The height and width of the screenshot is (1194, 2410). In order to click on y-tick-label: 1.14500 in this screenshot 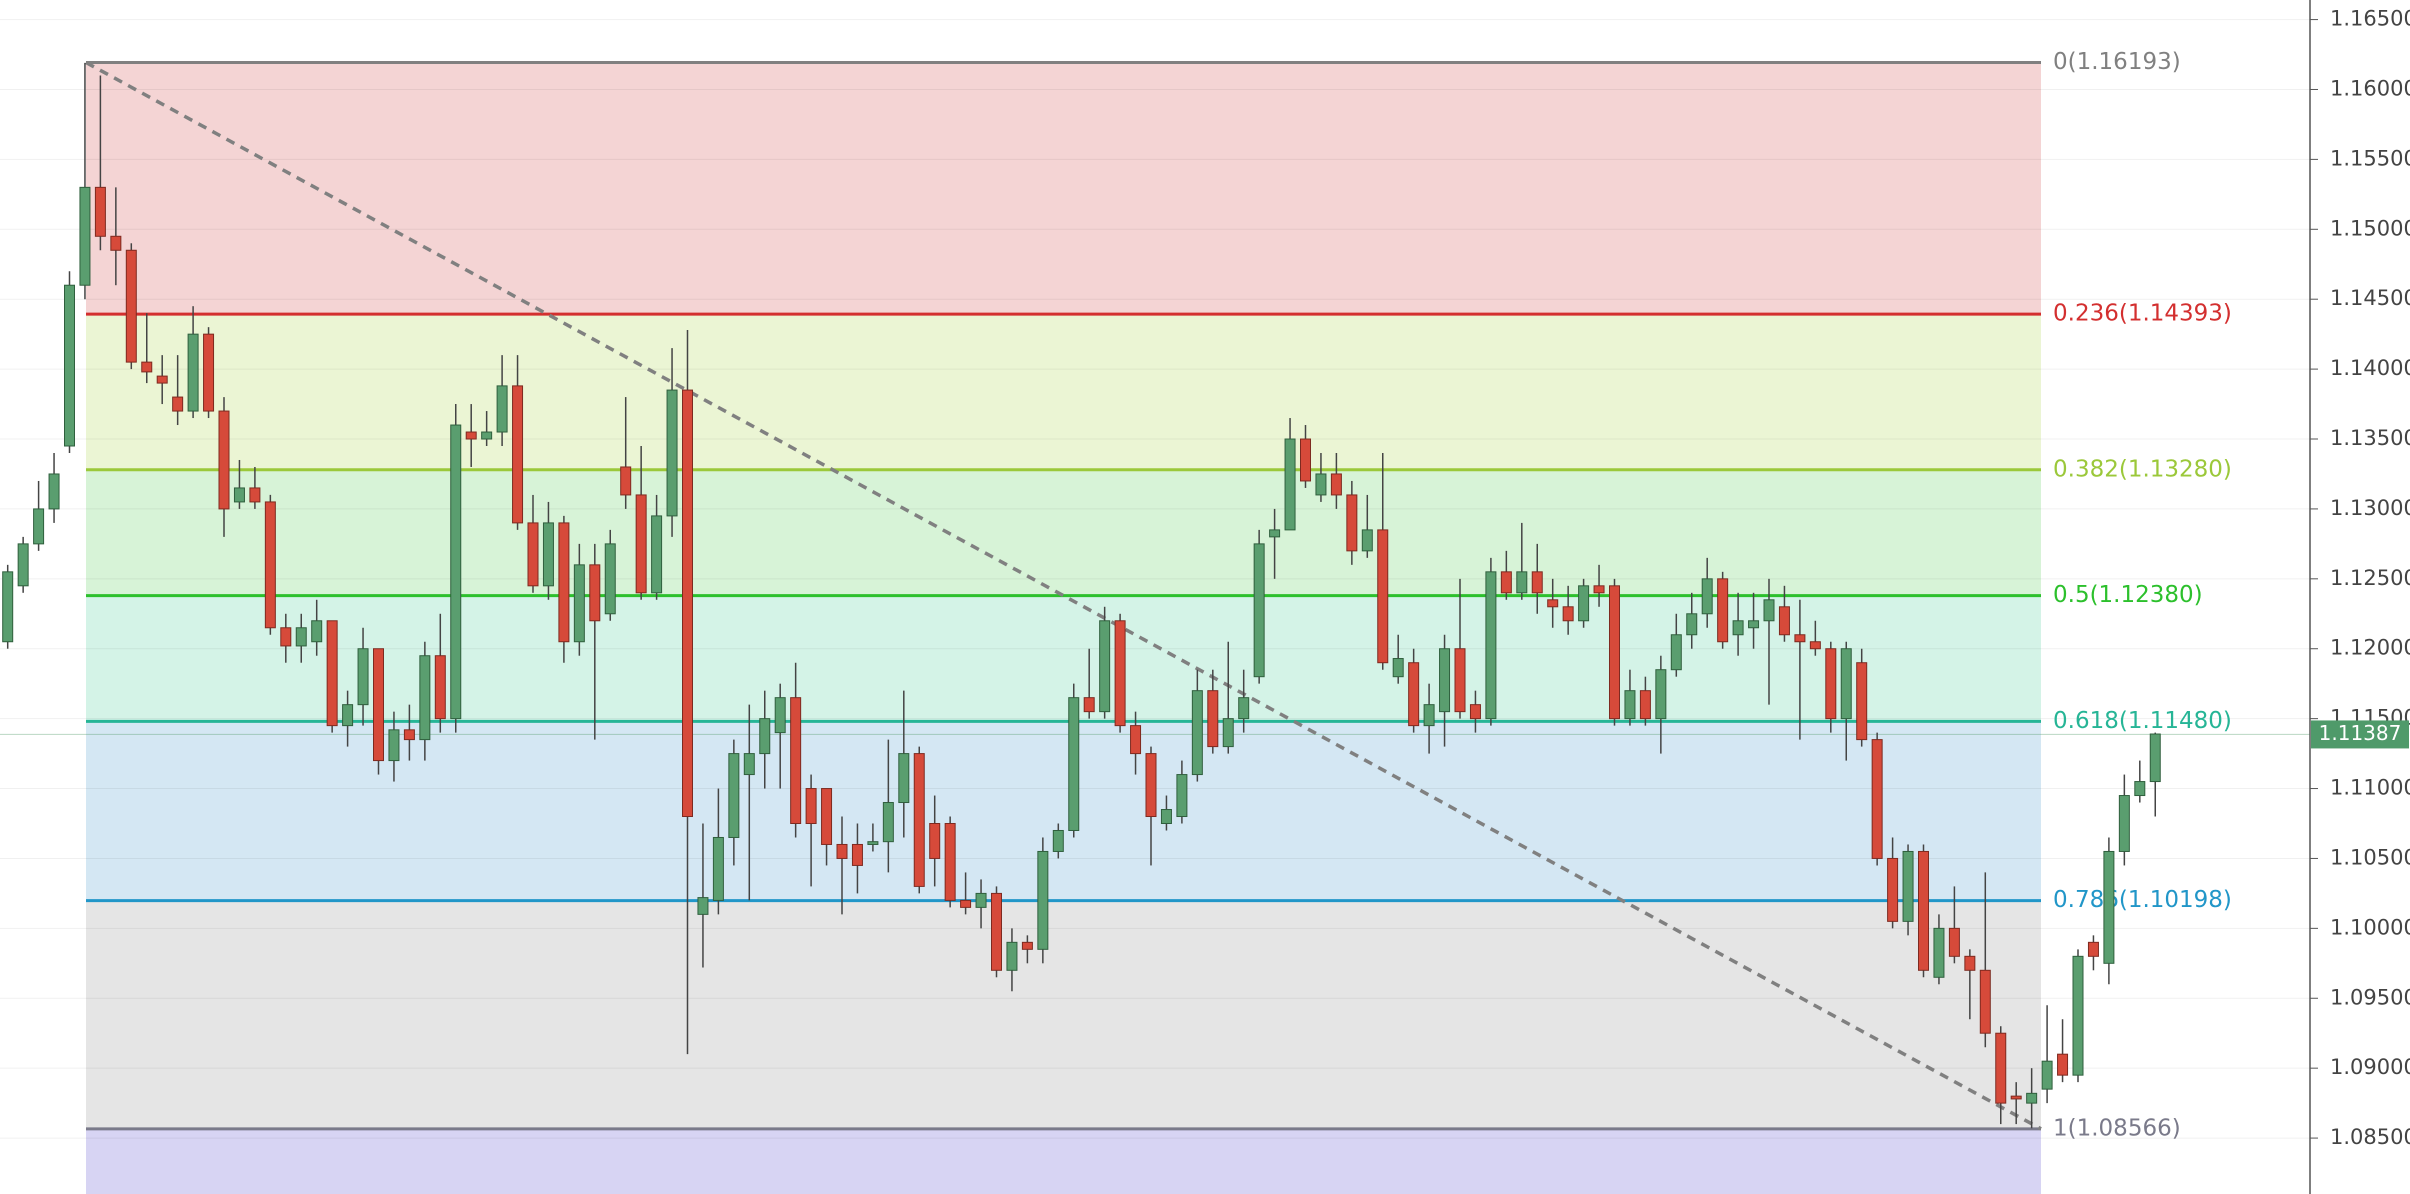, I will do `click(2370, 298)`.